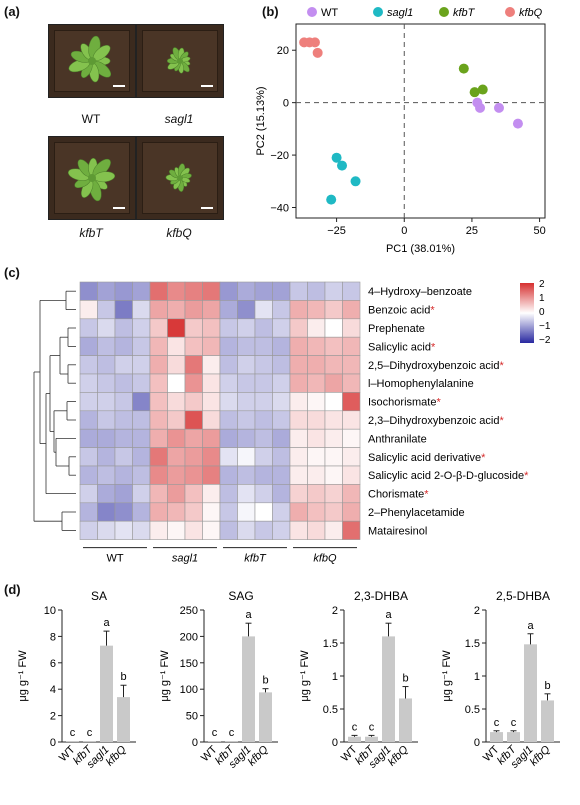  Describe the element at coordinates (448, 476) in the screenshot. I see `heatmap-row-label: Salicylic acid 2-O-β-D-glucoside*` at that location.